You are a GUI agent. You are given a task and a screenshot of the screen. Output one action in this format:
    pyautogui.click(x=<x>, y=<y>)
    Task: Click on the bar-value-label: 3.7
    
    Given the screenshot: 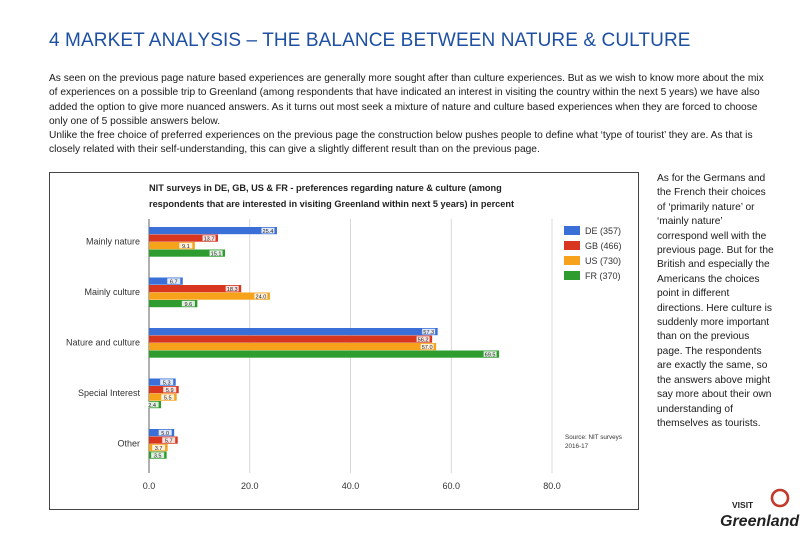 What is the action you would take?
    pyautogui.click(x=159, y=449)
    